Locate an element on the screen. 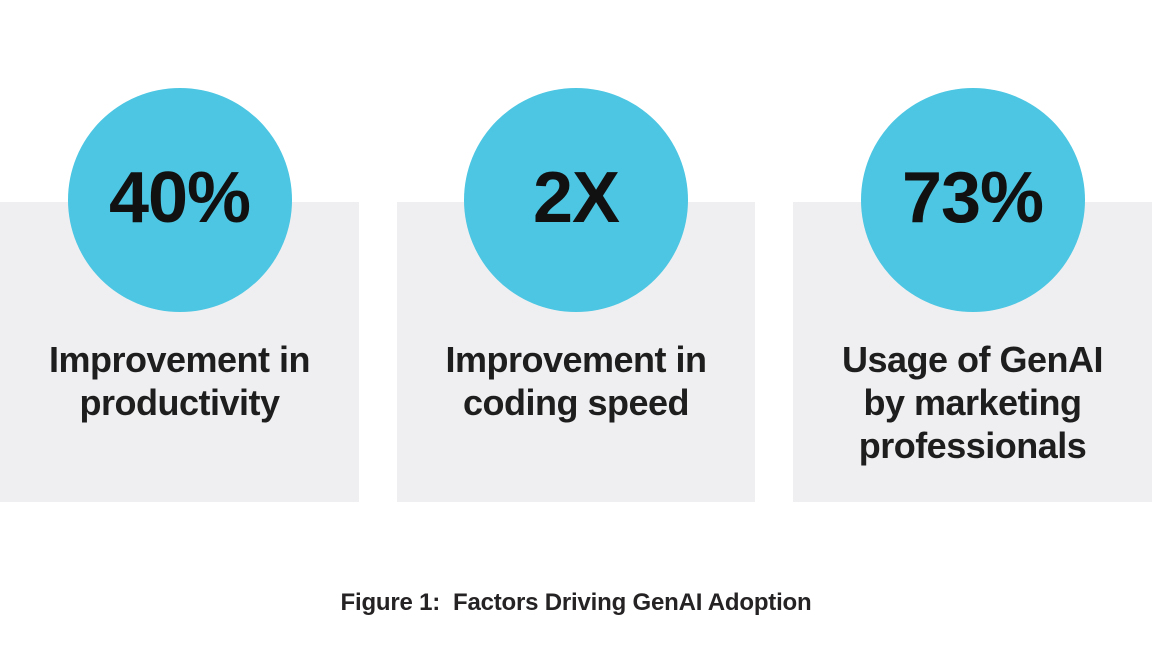 This screenshot has height=648, width=1152. stat-circle: 40% is located at coordinates (179, 200).